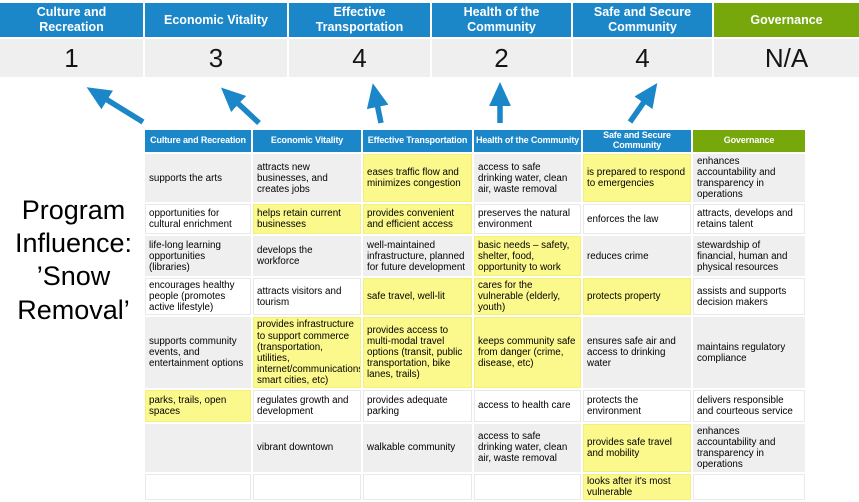  What do you see at coordinates (749, 141) in the screenshot?
I see `matrix-header: Governance` at bounding box center [749, 141].